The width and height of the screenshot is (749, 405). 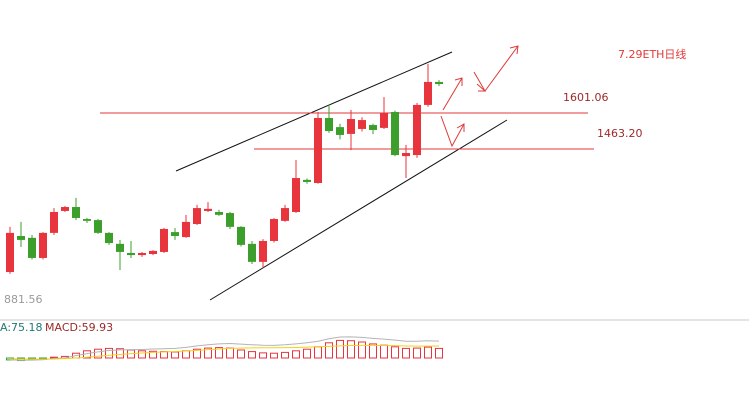 What do you see at coordinates (314, 111) in the screenshot?
I see `upper-trend-line` at bounding box center [314, 111].